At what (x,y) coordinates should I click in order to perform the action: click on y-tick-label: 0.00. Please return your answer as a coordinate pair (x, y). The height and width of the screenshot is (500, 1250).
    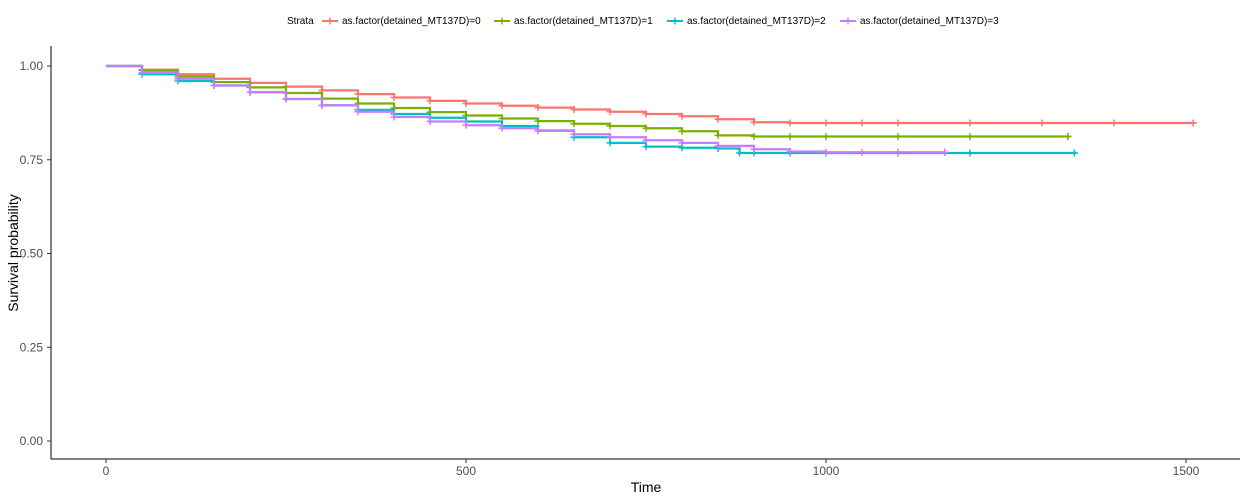
    Looking at the image, I should click on (32, 441).